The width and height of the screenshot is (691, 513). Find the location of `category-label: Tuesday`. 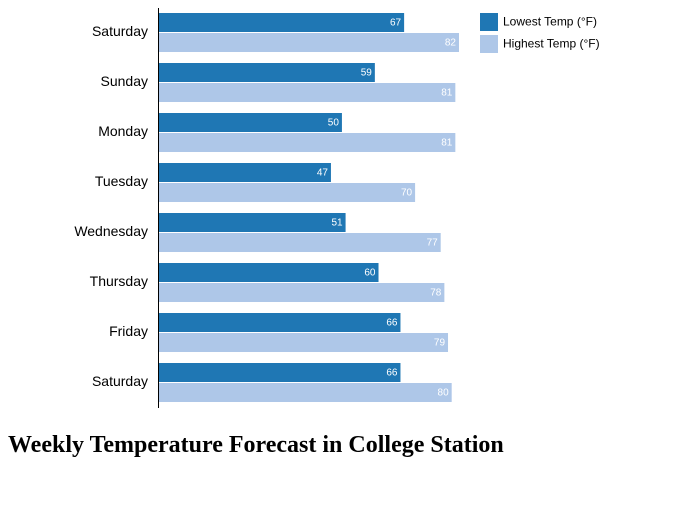

category-label: Tuesday is located at coordinates (121, 181).